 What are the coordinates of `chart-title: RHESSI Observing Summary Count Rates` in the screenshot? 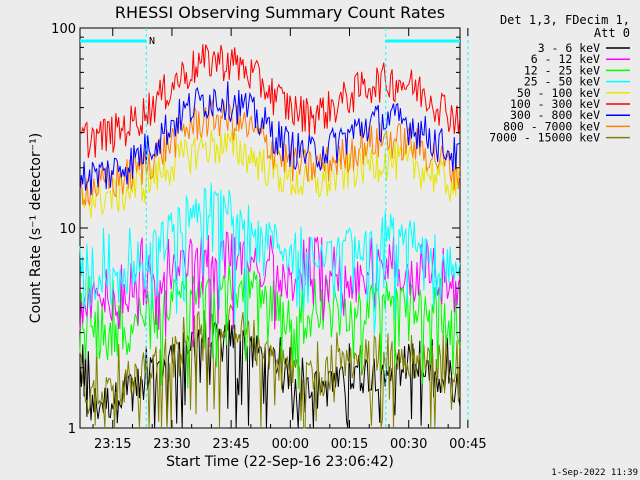 It's located at (280, 12).